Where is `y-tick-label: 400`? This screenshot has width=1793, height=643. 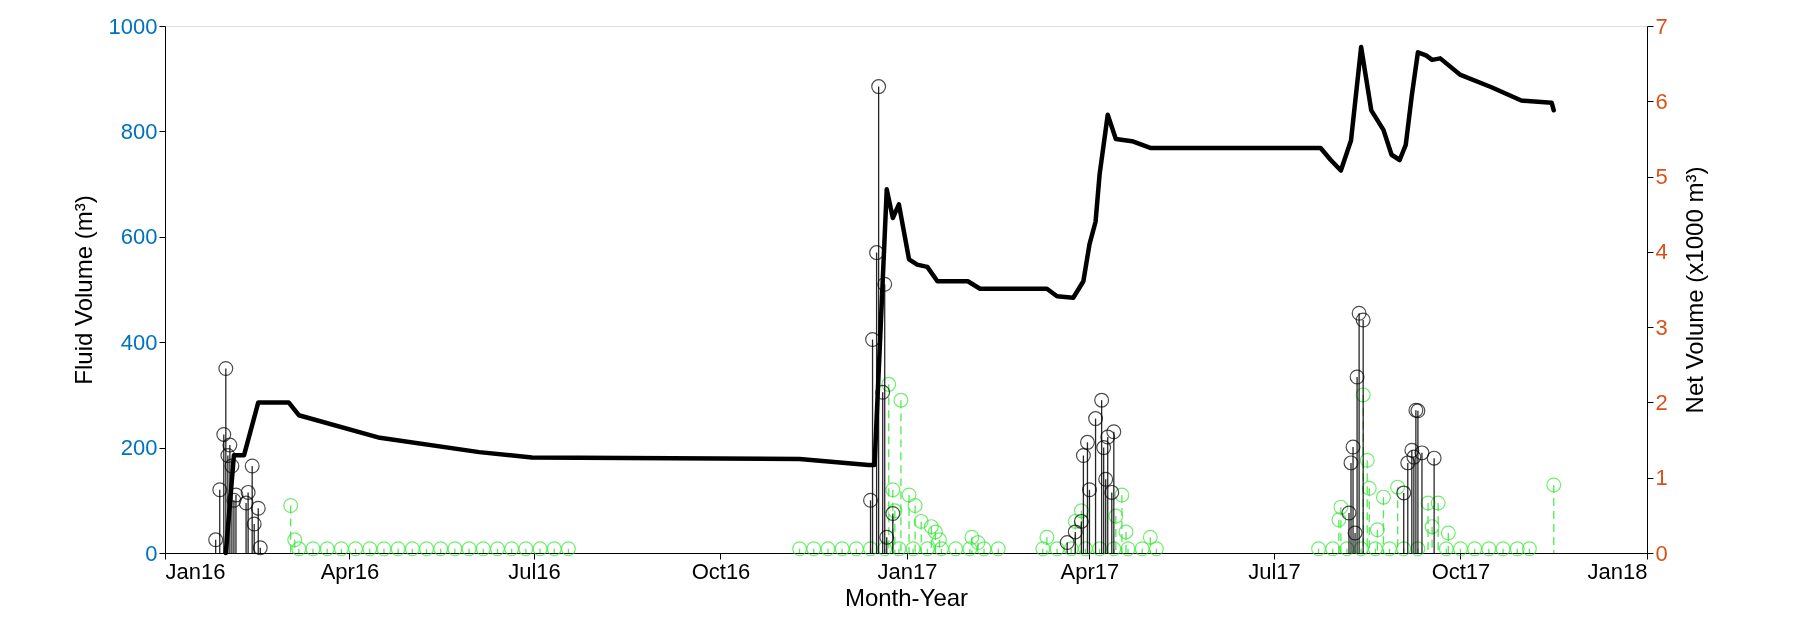
y-tick-label: 400 is located at coordinates (139, 342).